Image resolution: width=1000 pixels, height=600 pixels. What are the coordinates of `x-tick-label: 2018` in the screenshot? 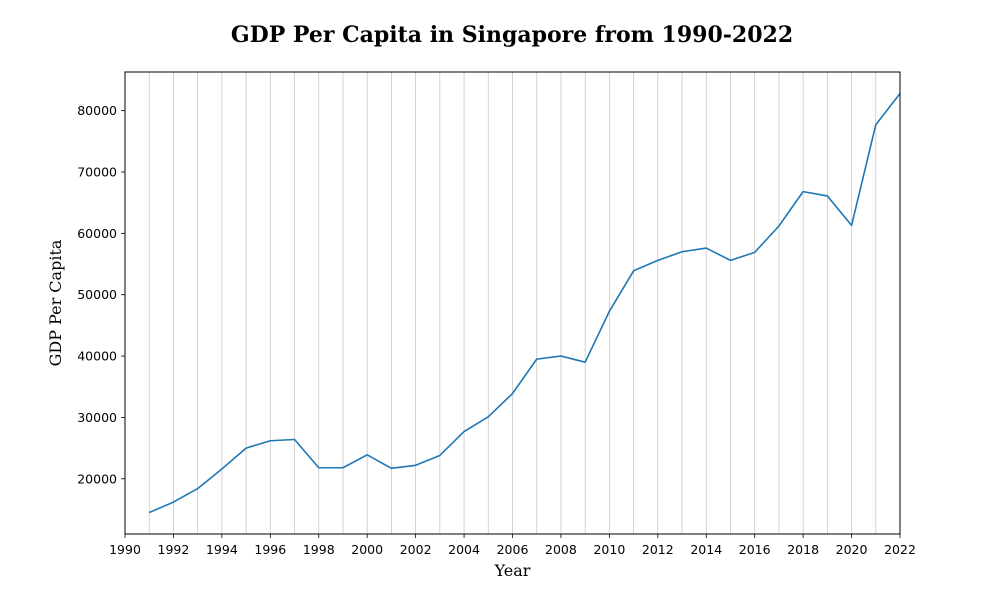 It's located at (803, 549).